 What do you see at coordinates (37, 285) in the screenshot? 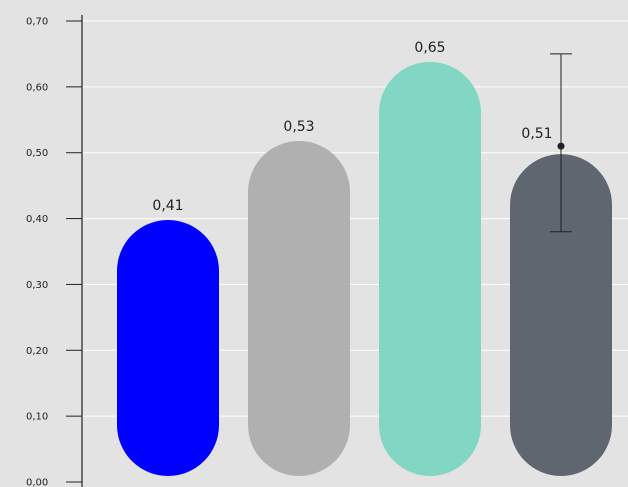
I see `y-tick-label: 0,30` at bounding box center [37, 285].